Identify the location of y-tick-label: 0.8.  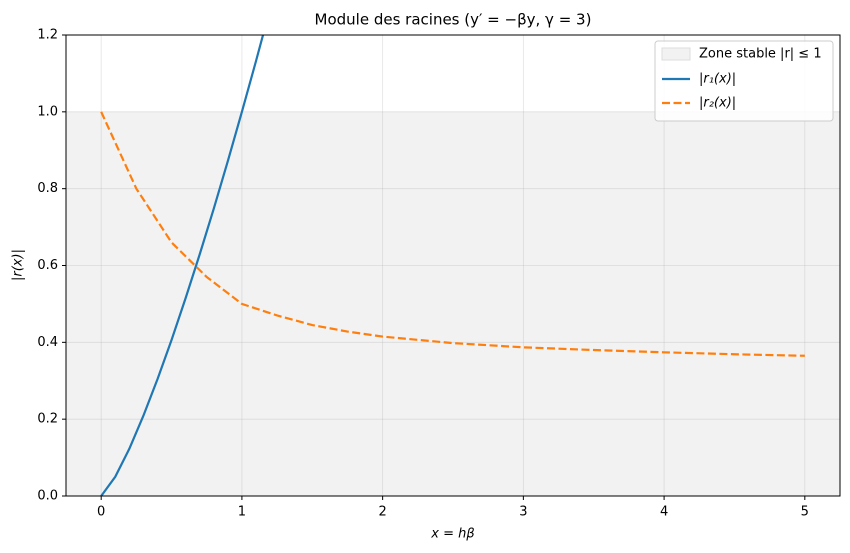
(47, 188).